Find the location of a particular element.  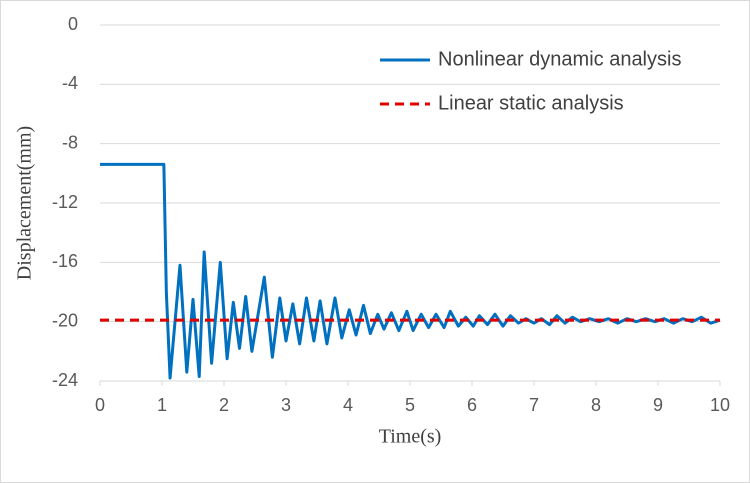

x-tick-label: 7 is located at coordinates (534, 405).